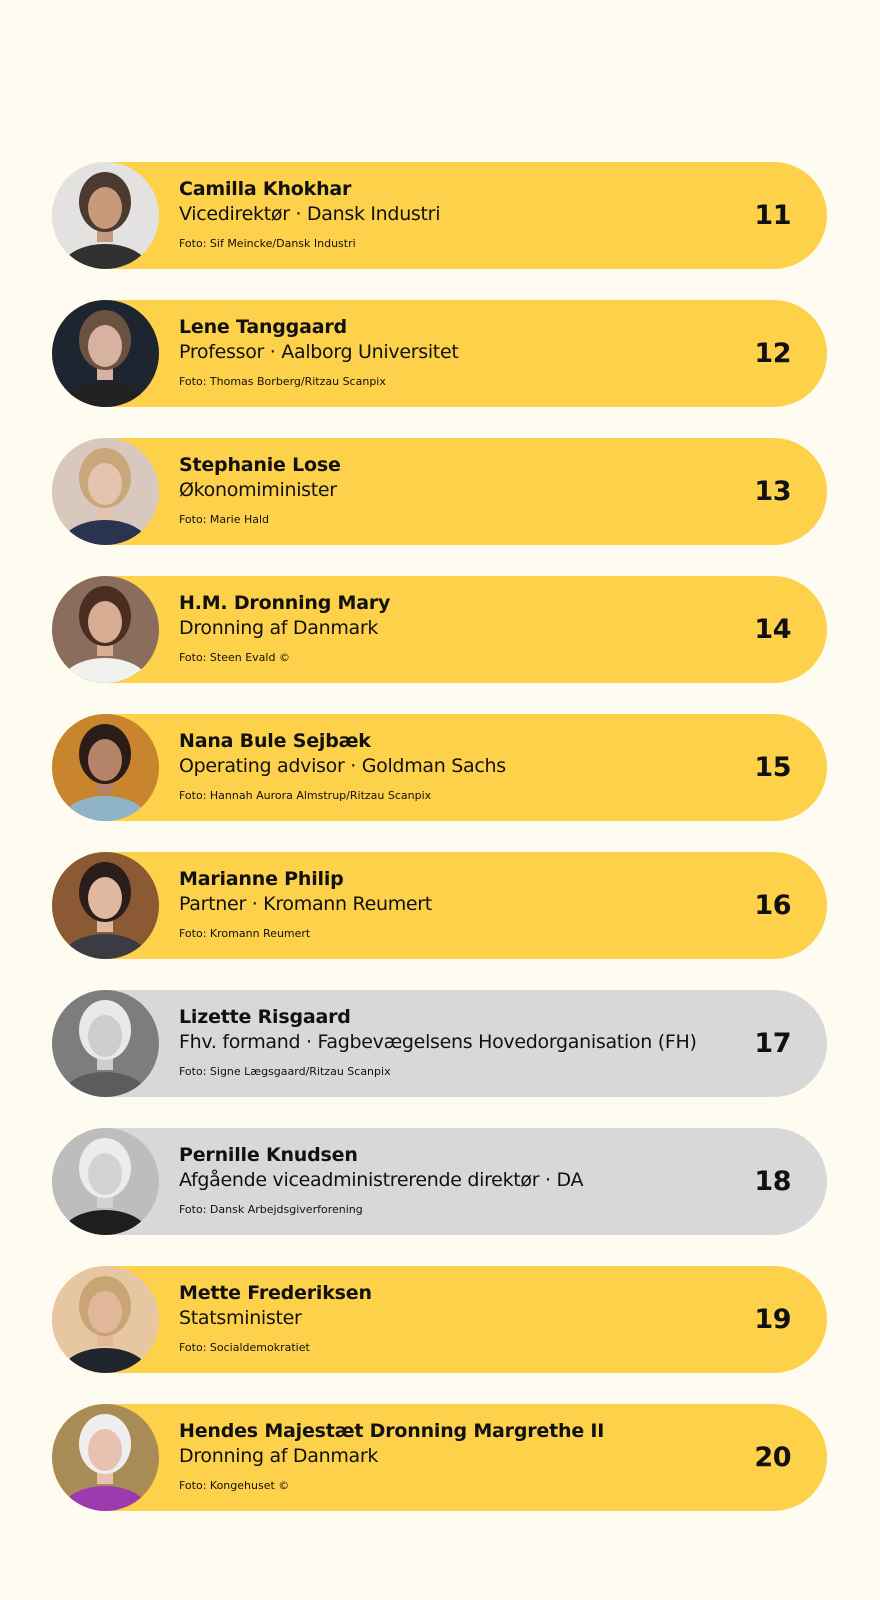 Image resolution: width=880 pixels, height=1600 pixels. I want to click on person-role: Professor · Aalborg Universitet, so click(319, 352).